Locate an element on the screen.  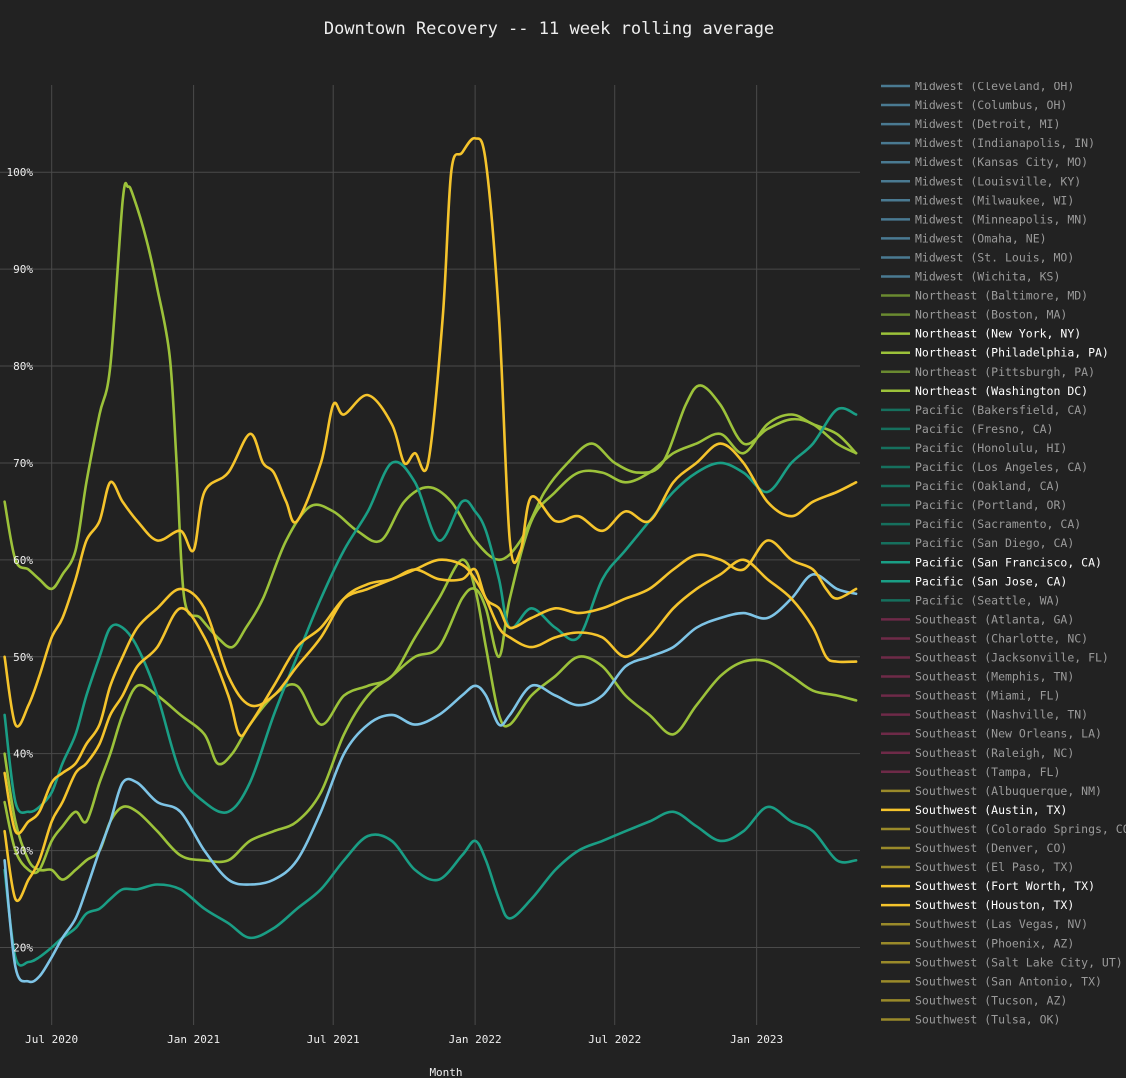
legend-item: Midwest (St. Louis, MO) is located at coordinates (977, 257).